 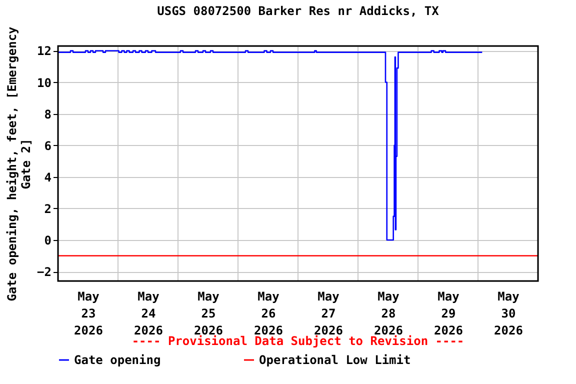 What do you see at coordinates (508, 314) in the screenshot?
I see `x-tick-label: May 30 2026` at bounding box center [508, 314].